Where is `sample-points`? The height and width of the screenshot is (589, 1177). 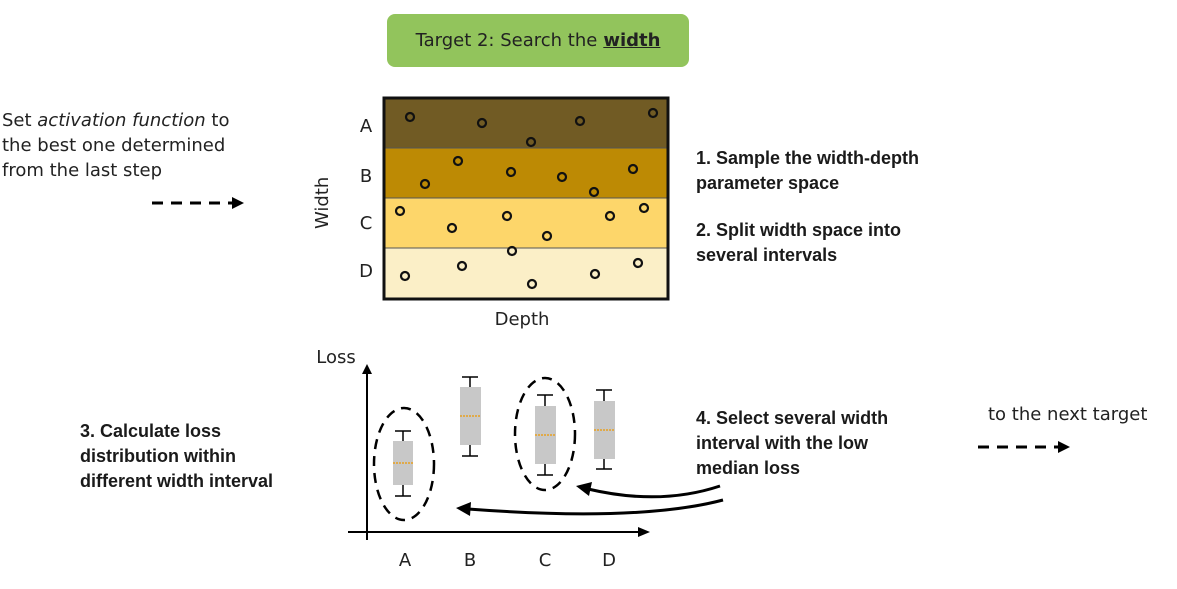
sample-points is located at coordinates (526, 198).